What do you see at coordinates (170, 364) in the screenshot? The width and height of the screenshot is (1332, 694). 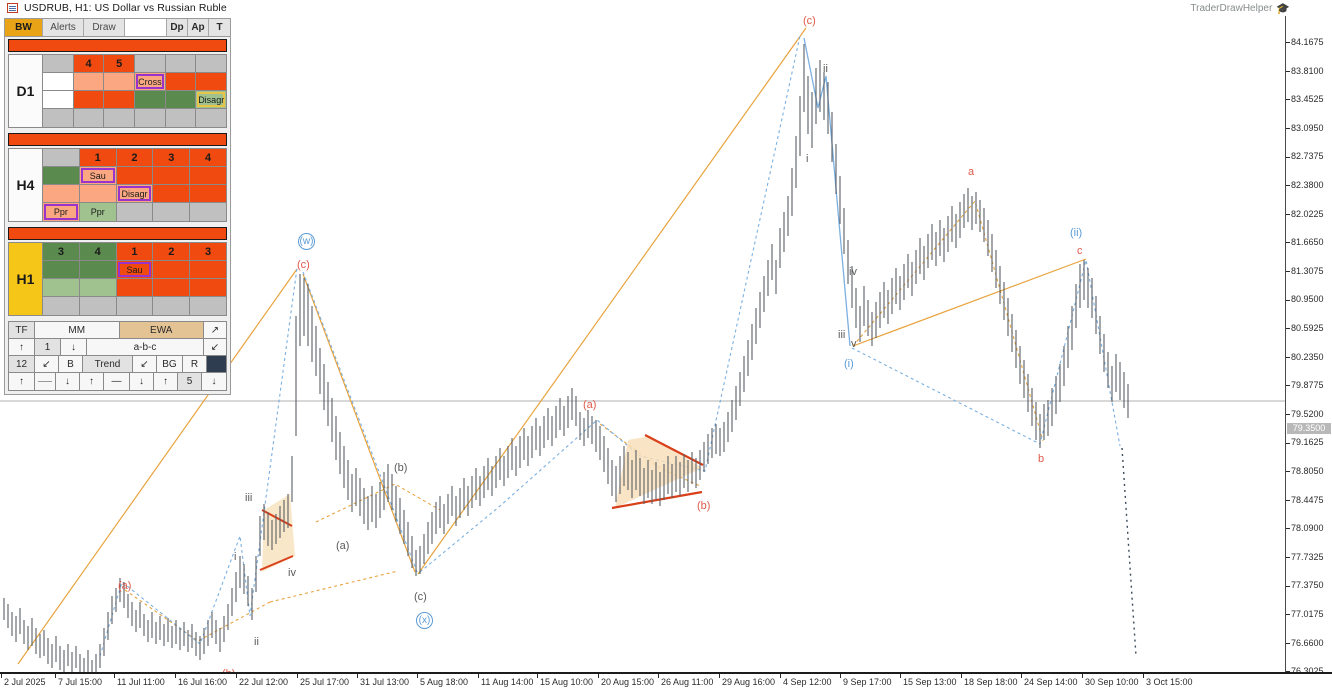 I see `button-bg: BG` at bounding box center [170, 364].